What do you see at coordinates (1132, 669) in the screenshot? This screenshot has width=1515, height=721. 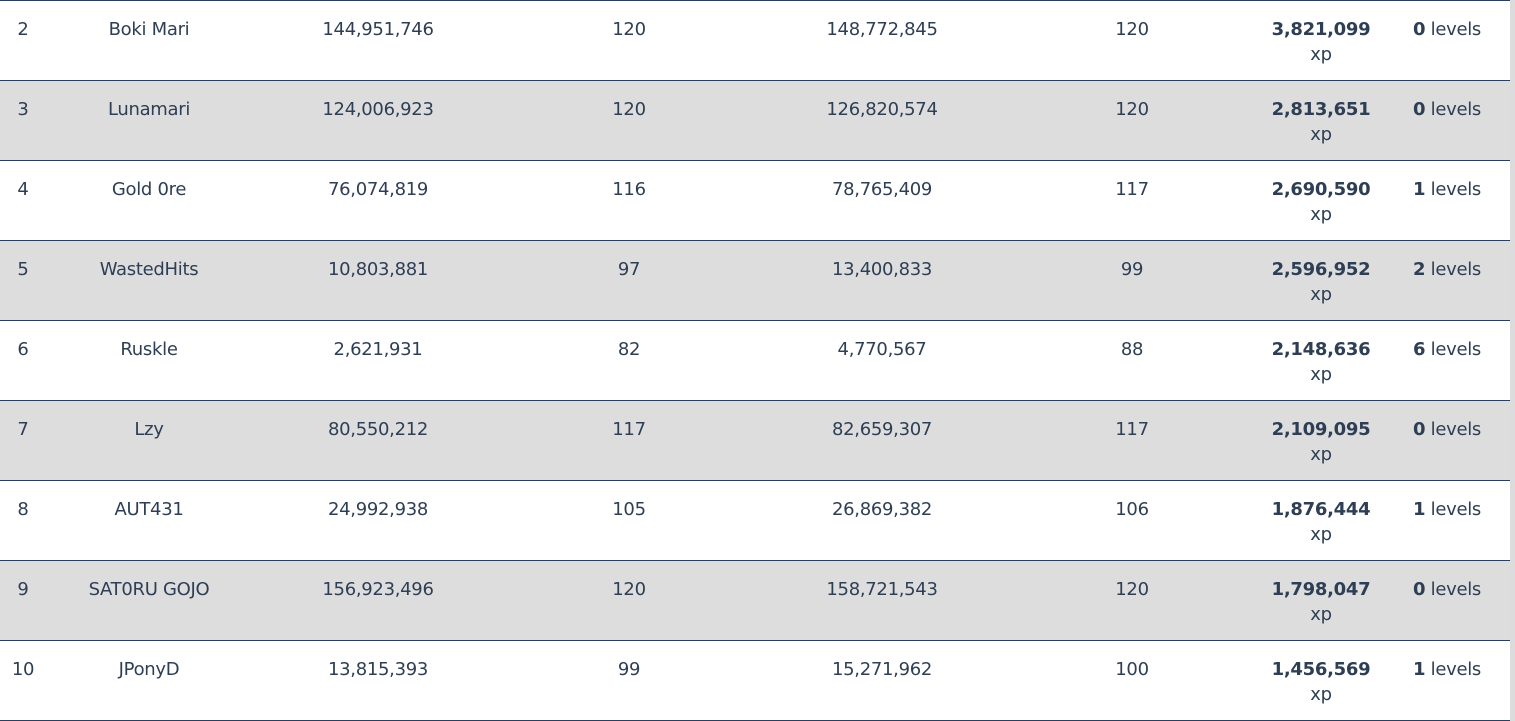 I see `level-end-cell: 100` at bounding box center [1132, 669].